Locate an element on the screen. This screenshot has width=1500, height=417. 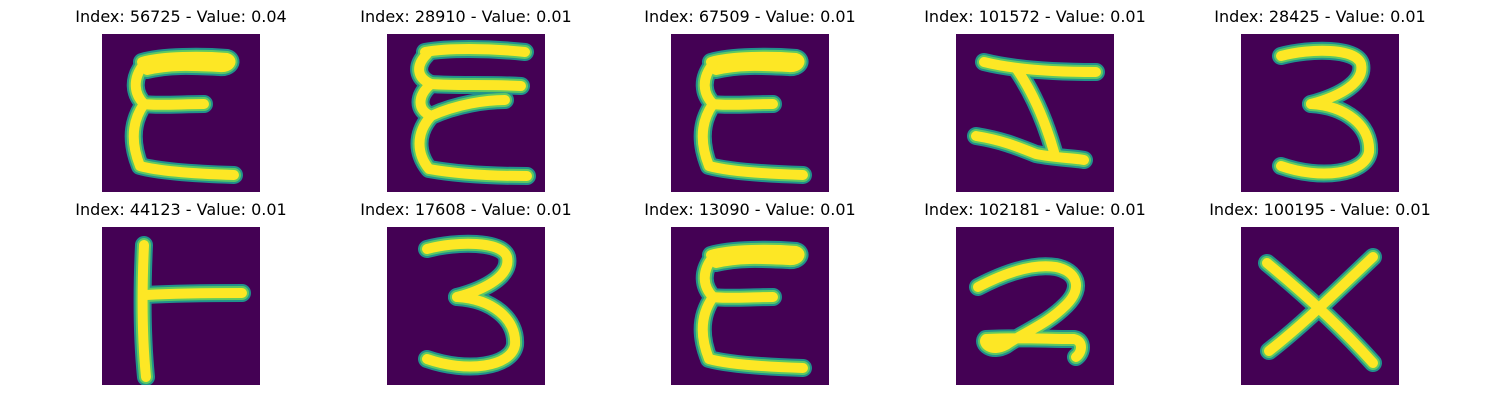
panel-title: Index: 28425 - Value: 0.01 is located at coordinates (1320, 16).